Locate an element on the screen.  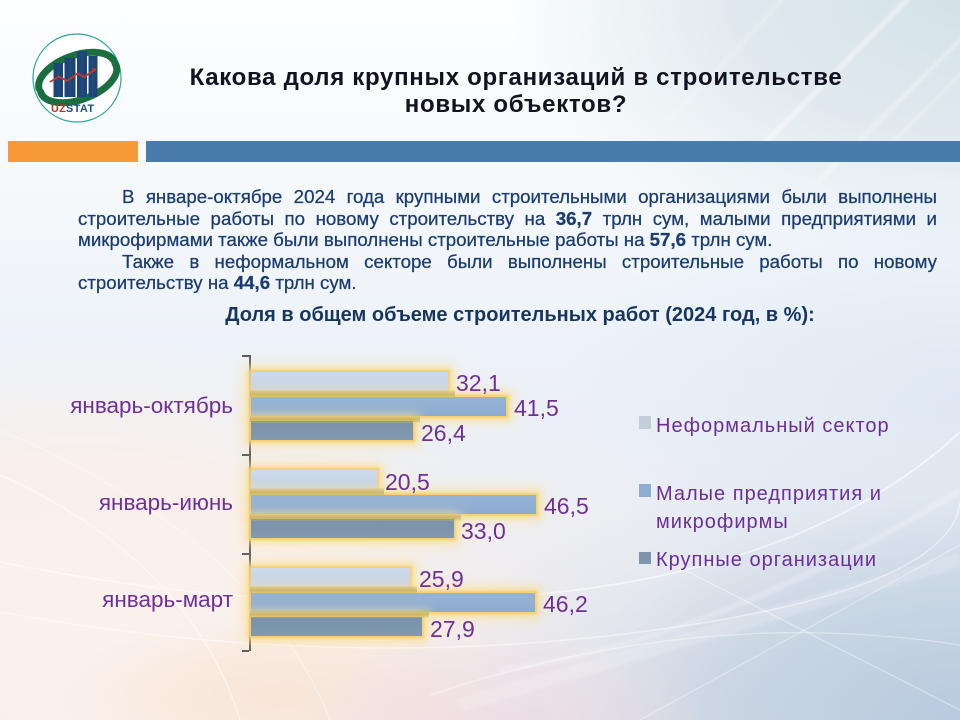
svg-text: UZ is located at coordinates (58, 109).